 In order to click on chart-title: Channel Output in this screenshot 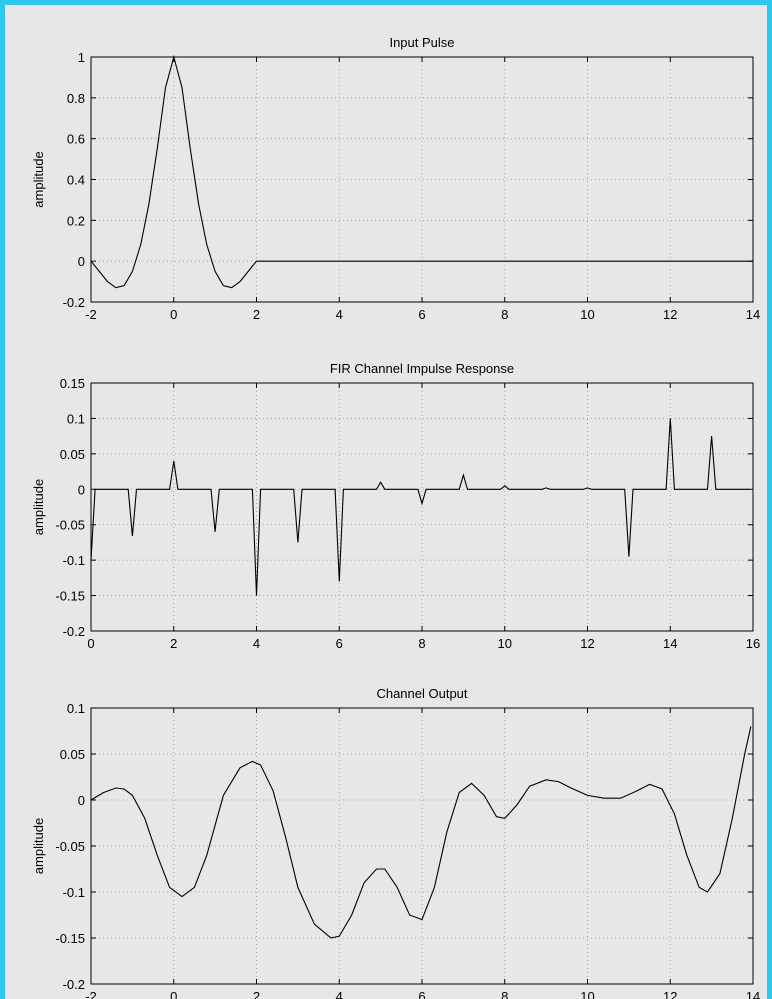, I will do `click(421, 693)`.